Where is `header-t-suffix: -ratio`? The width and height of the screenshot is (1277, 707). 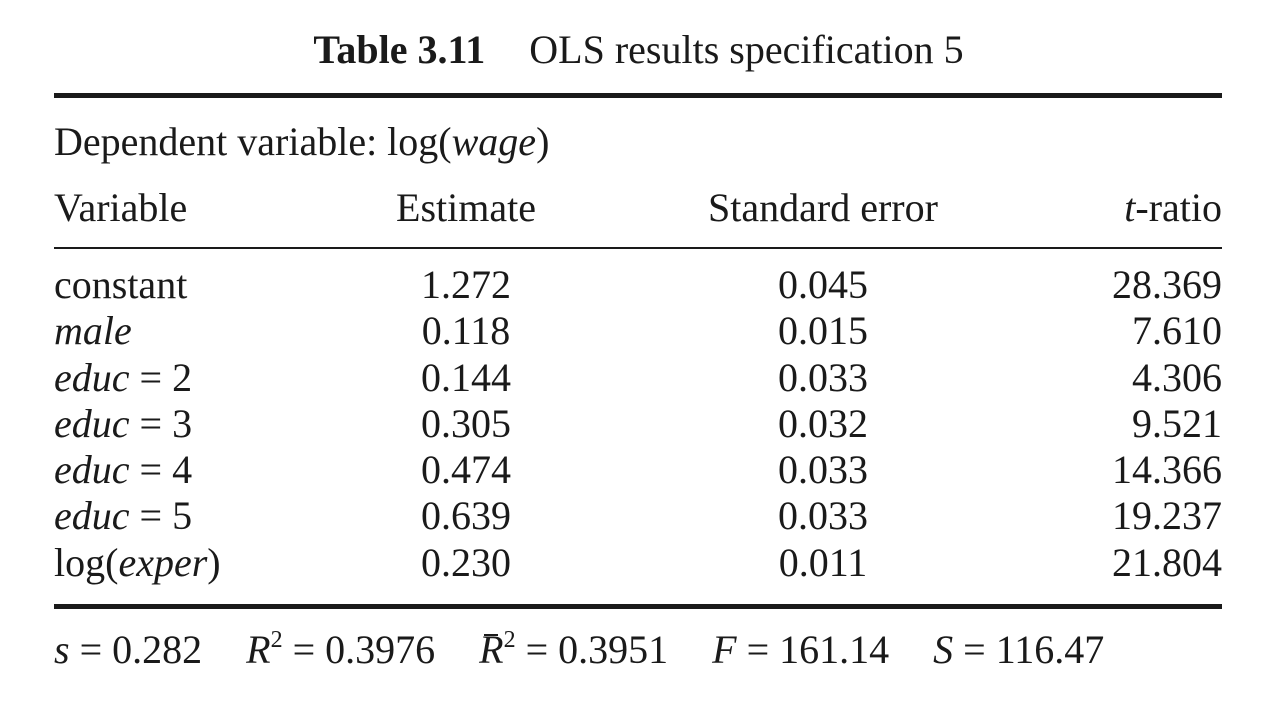 header-t-suffix: -ratio is located at coordinates (1178, 207).